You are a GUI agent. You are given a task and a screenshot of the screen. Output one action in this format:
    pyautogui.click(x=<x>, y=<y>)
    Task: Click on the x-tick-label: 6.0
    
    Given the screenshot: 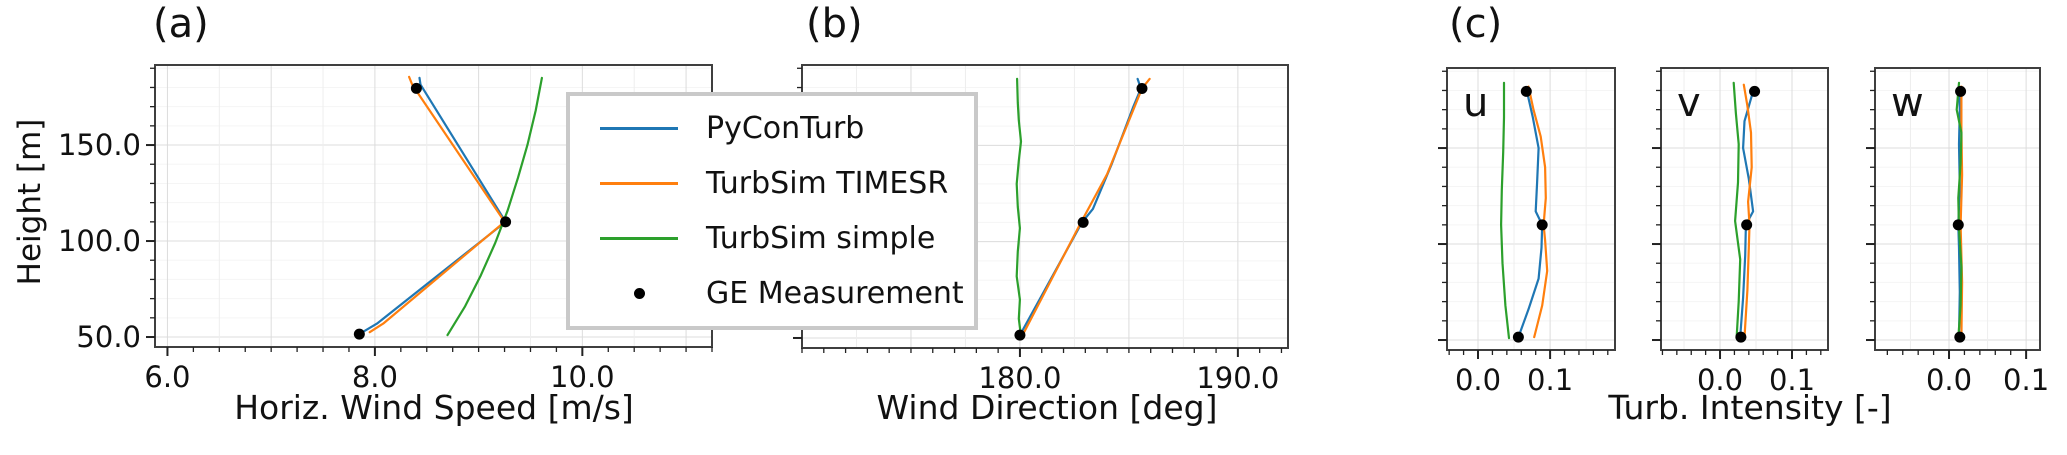 What is the action you would take?
    pyautogui.click(x=167, y=377)
    